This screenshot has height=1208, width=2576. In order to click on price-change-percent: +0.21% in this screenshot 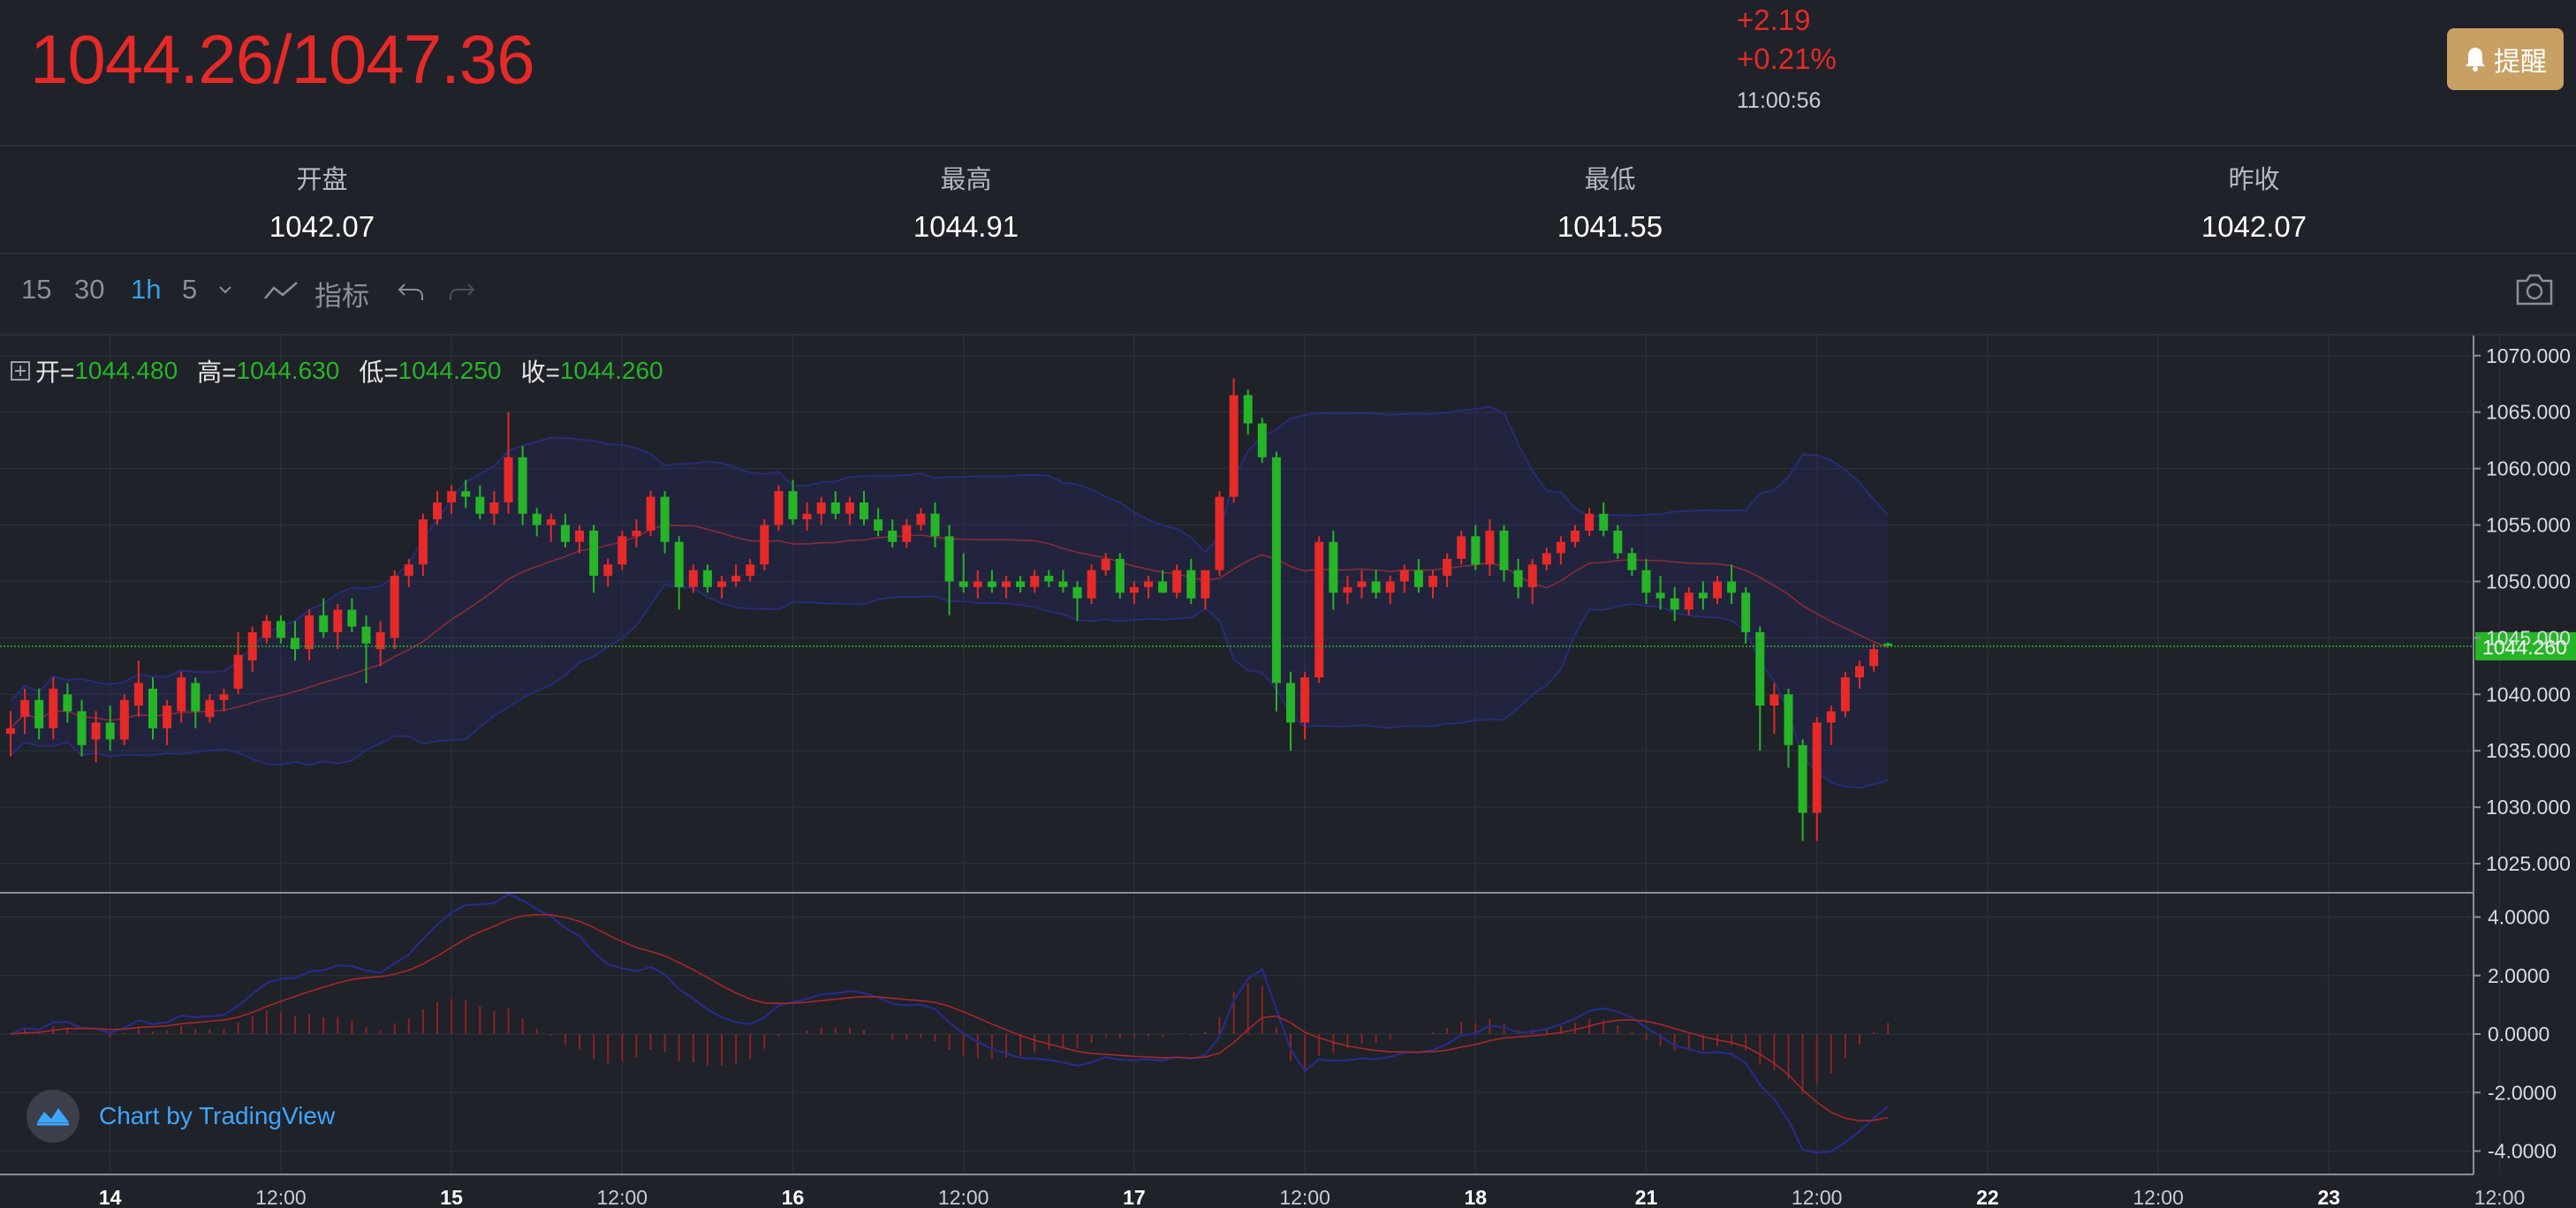, I will do `click(1787, 59)`.